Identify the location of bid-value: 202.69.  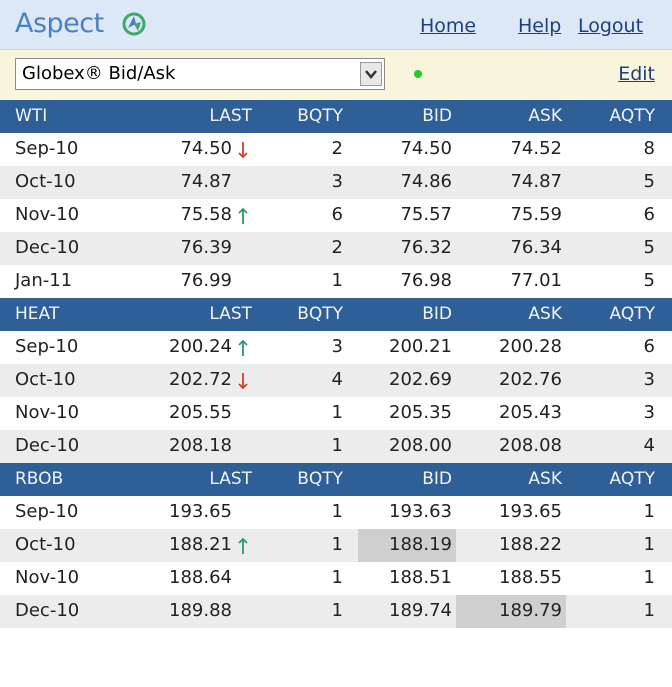
(420, 379).